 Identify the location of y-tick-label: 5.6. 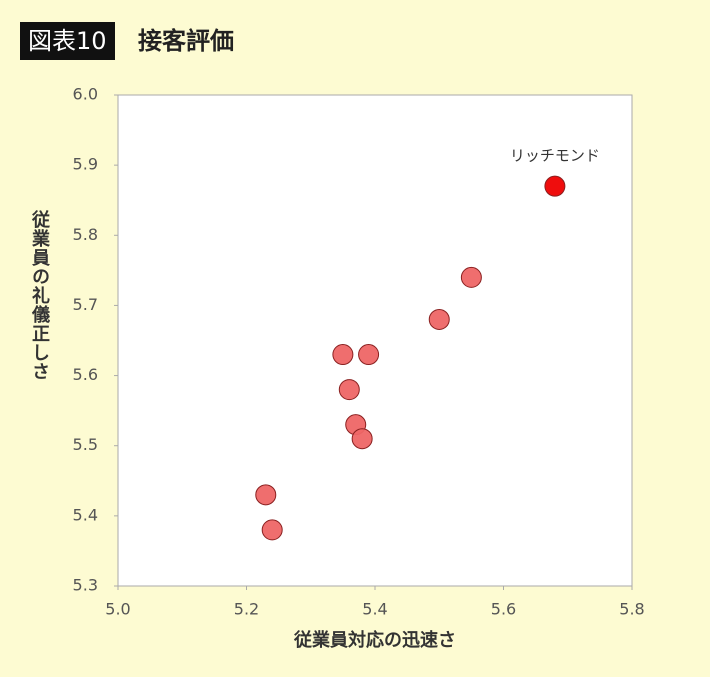
(85, 374).